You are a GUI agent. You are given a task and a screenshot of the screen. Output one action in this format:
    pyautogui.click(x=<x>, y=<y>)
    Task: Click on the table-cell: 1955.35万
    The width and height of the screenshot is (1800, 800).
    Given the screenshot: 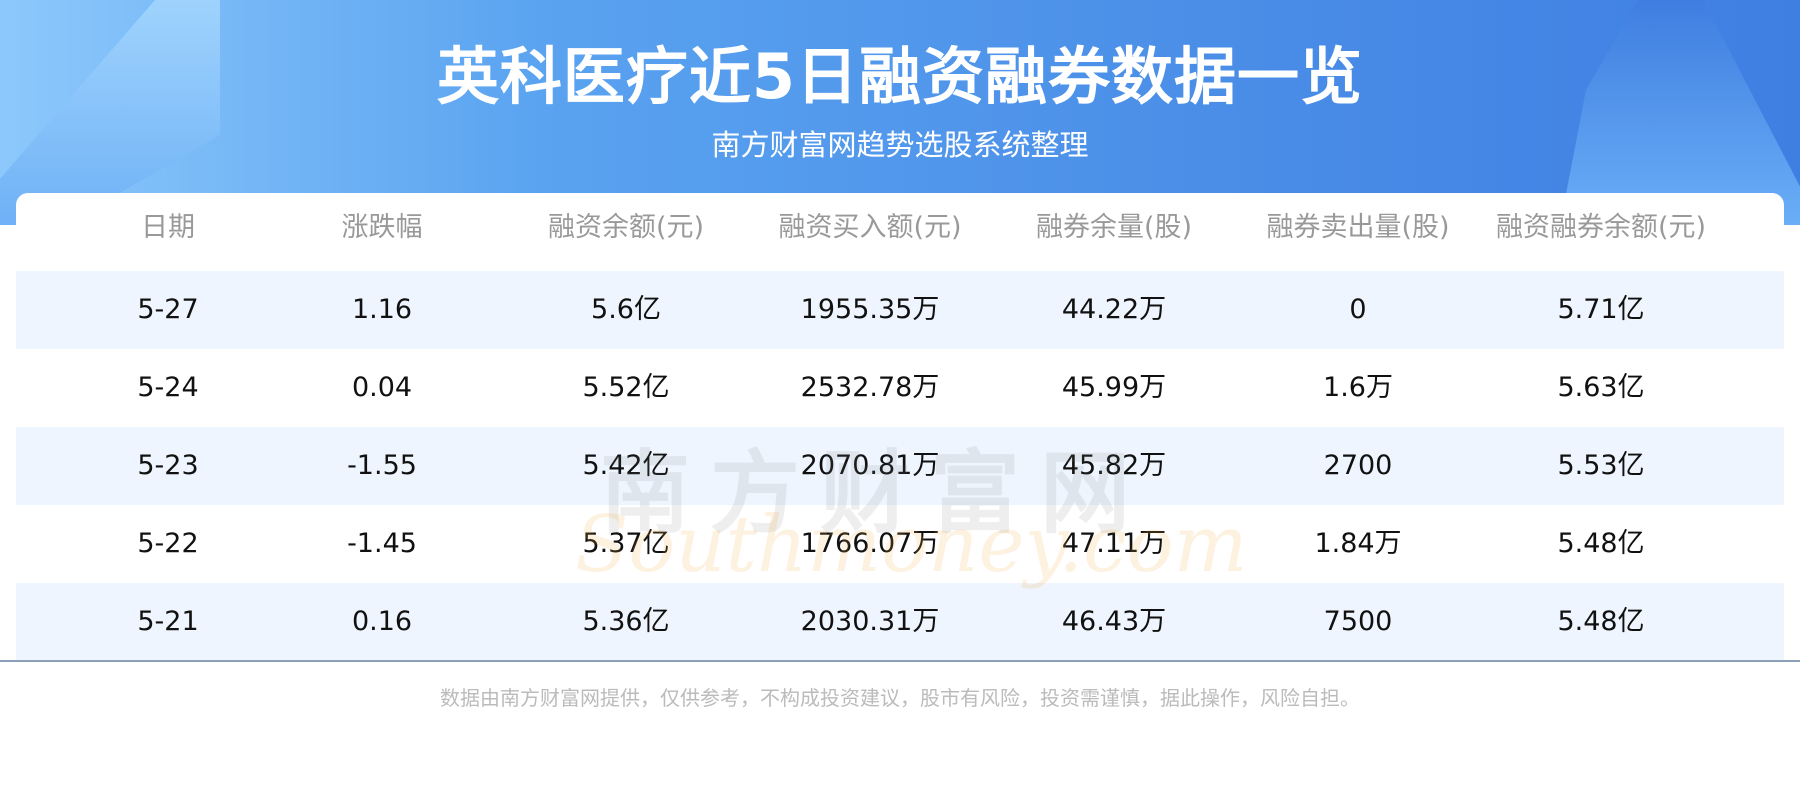 What is the action you would take?
    pyautogui.click(x=870, y=309)
    